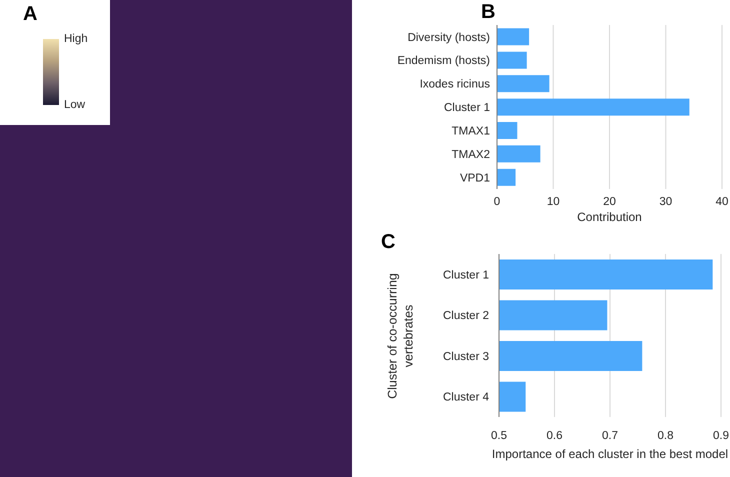 The width and height of the screenshot is (730, 477). What do you see at coordinates (388, 242) in the screenshot?
I see `chart-title: C` at bounding box center [388, 242].